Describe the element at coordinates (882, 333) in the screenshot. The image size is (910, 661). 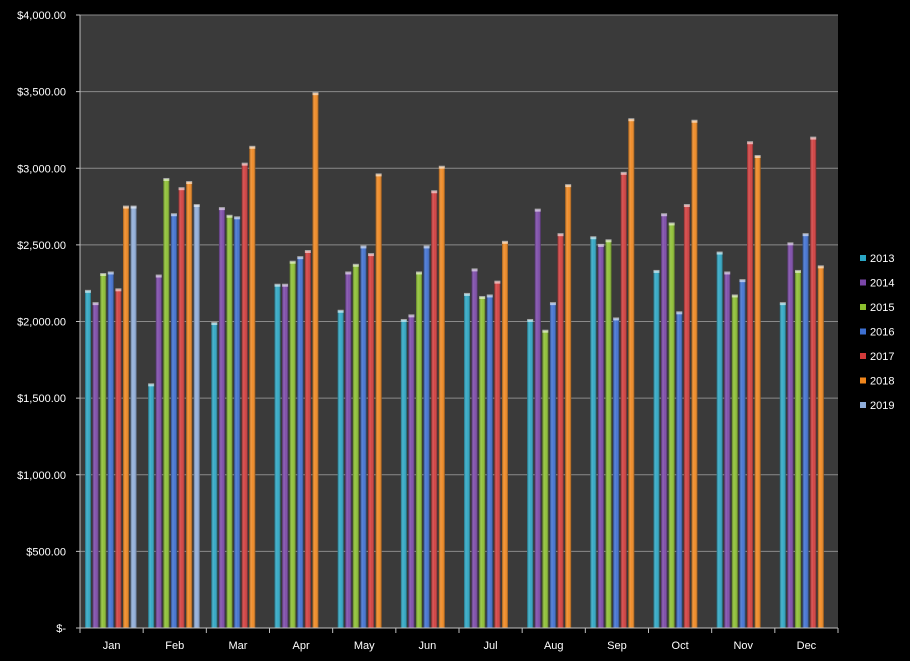
I see `legend-label: 2016` at that location.